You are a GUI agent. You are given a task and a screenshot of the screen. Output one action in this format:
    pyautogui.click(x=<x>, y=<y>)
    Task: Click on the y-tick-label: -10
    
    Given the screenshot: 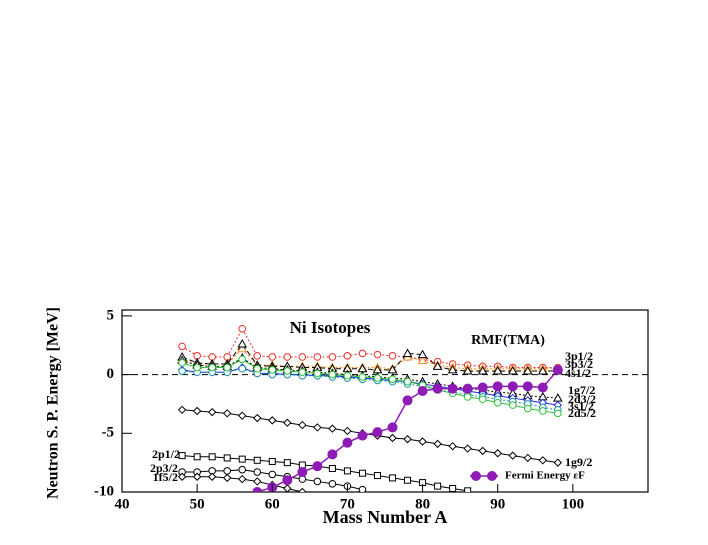 What is the action you would take?
    pyautogui.click(x=104, y=491)
    